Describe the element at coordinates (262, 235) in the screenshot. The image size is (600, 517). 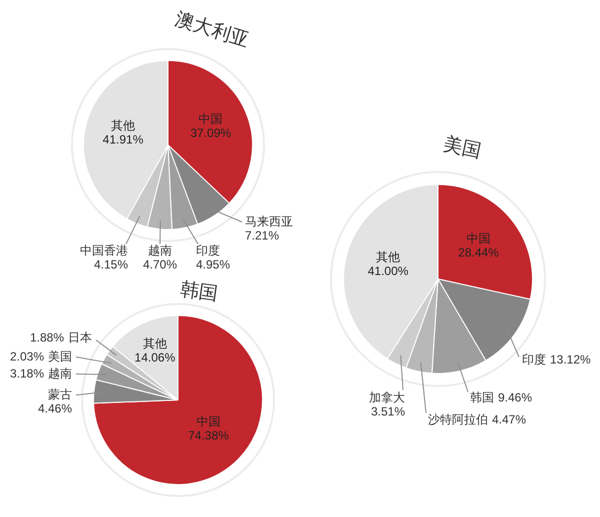
I see `data-label: 7.21%` at that location.